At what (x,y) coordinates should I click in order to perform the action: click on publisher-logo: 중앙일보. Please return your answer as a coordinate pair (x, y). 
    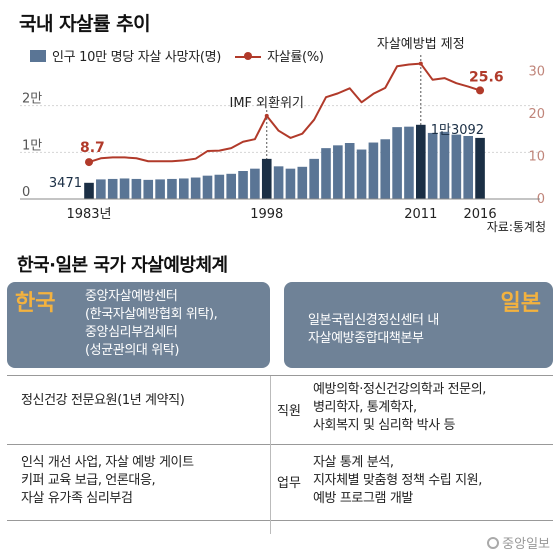
    Looking at the image, I should click on (518, 542).